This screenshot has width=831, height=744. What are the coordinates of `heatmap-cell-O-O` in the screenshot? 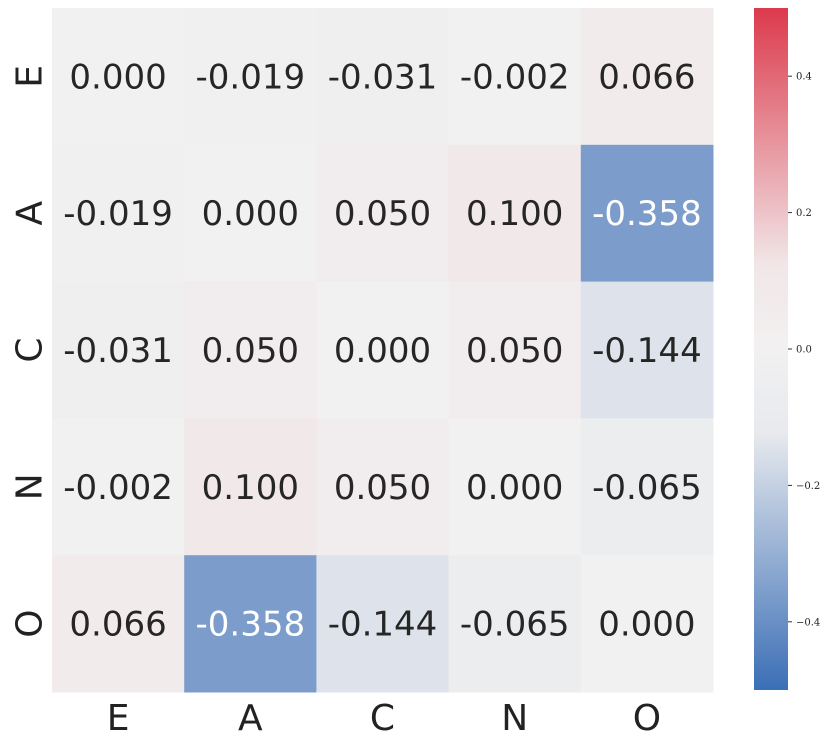 It's located at (647, 624).